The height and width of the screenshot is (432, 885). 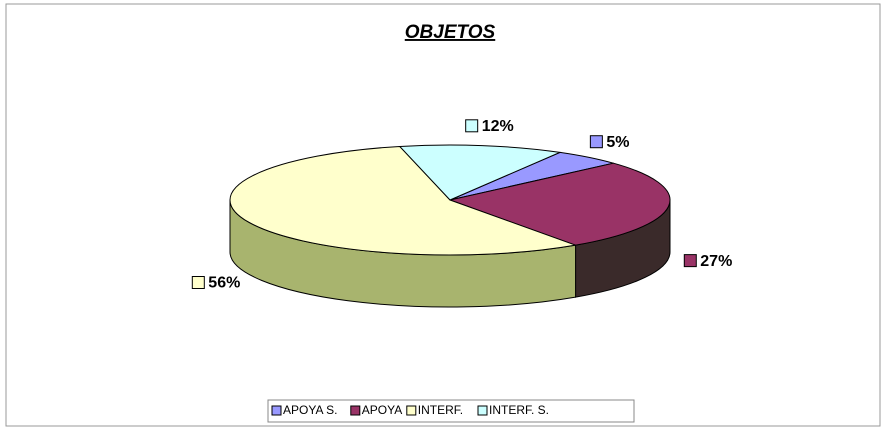 What do you see at coordinates (440, 410) in the screenshot?
I see `legend-label: INTERF.` at bounding box center [440, 410].